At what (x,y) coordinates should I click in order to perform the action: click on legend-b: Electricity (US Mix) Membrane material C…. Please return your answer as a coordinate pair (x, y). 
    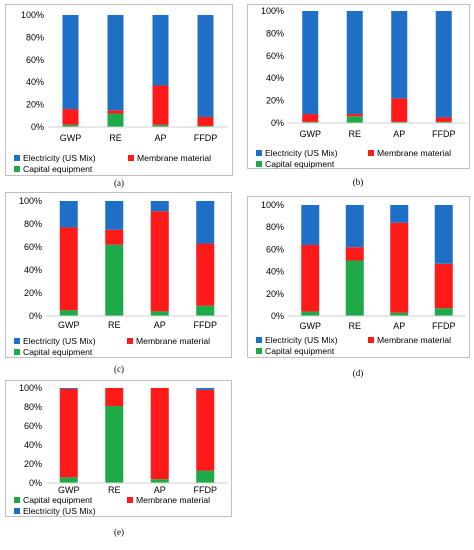
    Looking at the image, I should click on (362, 160).